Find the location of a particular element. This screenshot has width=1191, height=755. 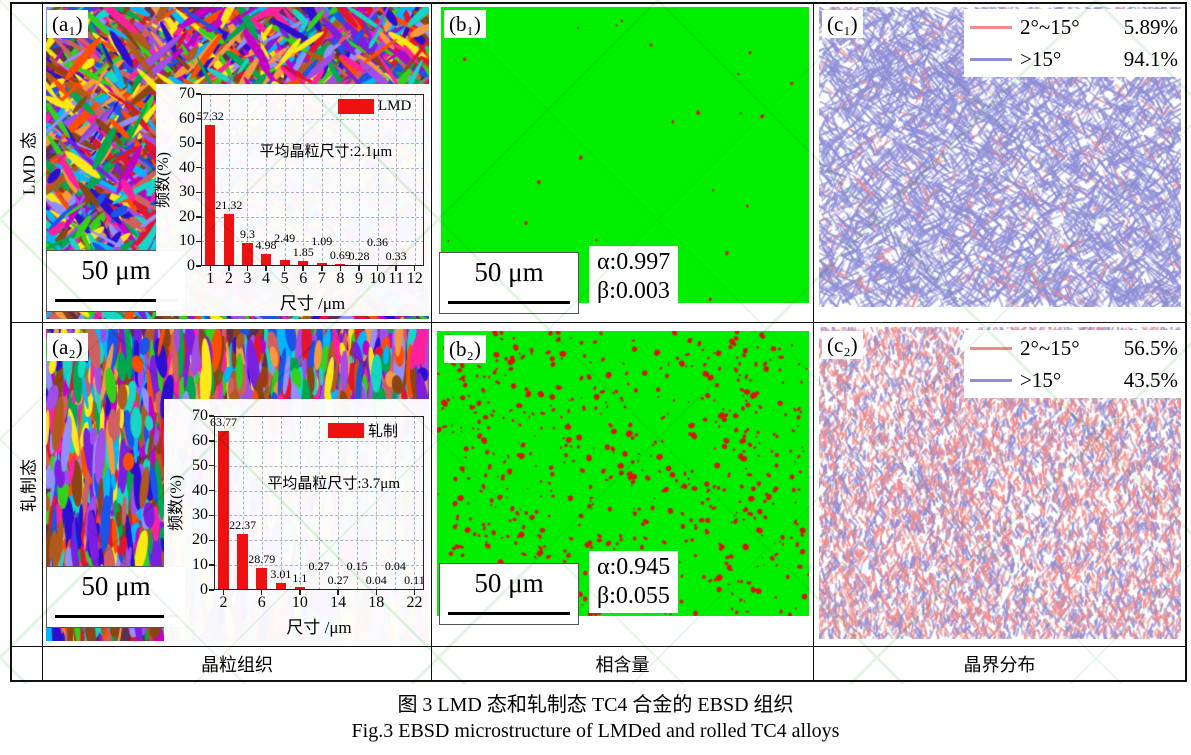

panel-b1: (b₁) 50 μm α:0.997 β:0.003 is located at coordinates (622, 163).